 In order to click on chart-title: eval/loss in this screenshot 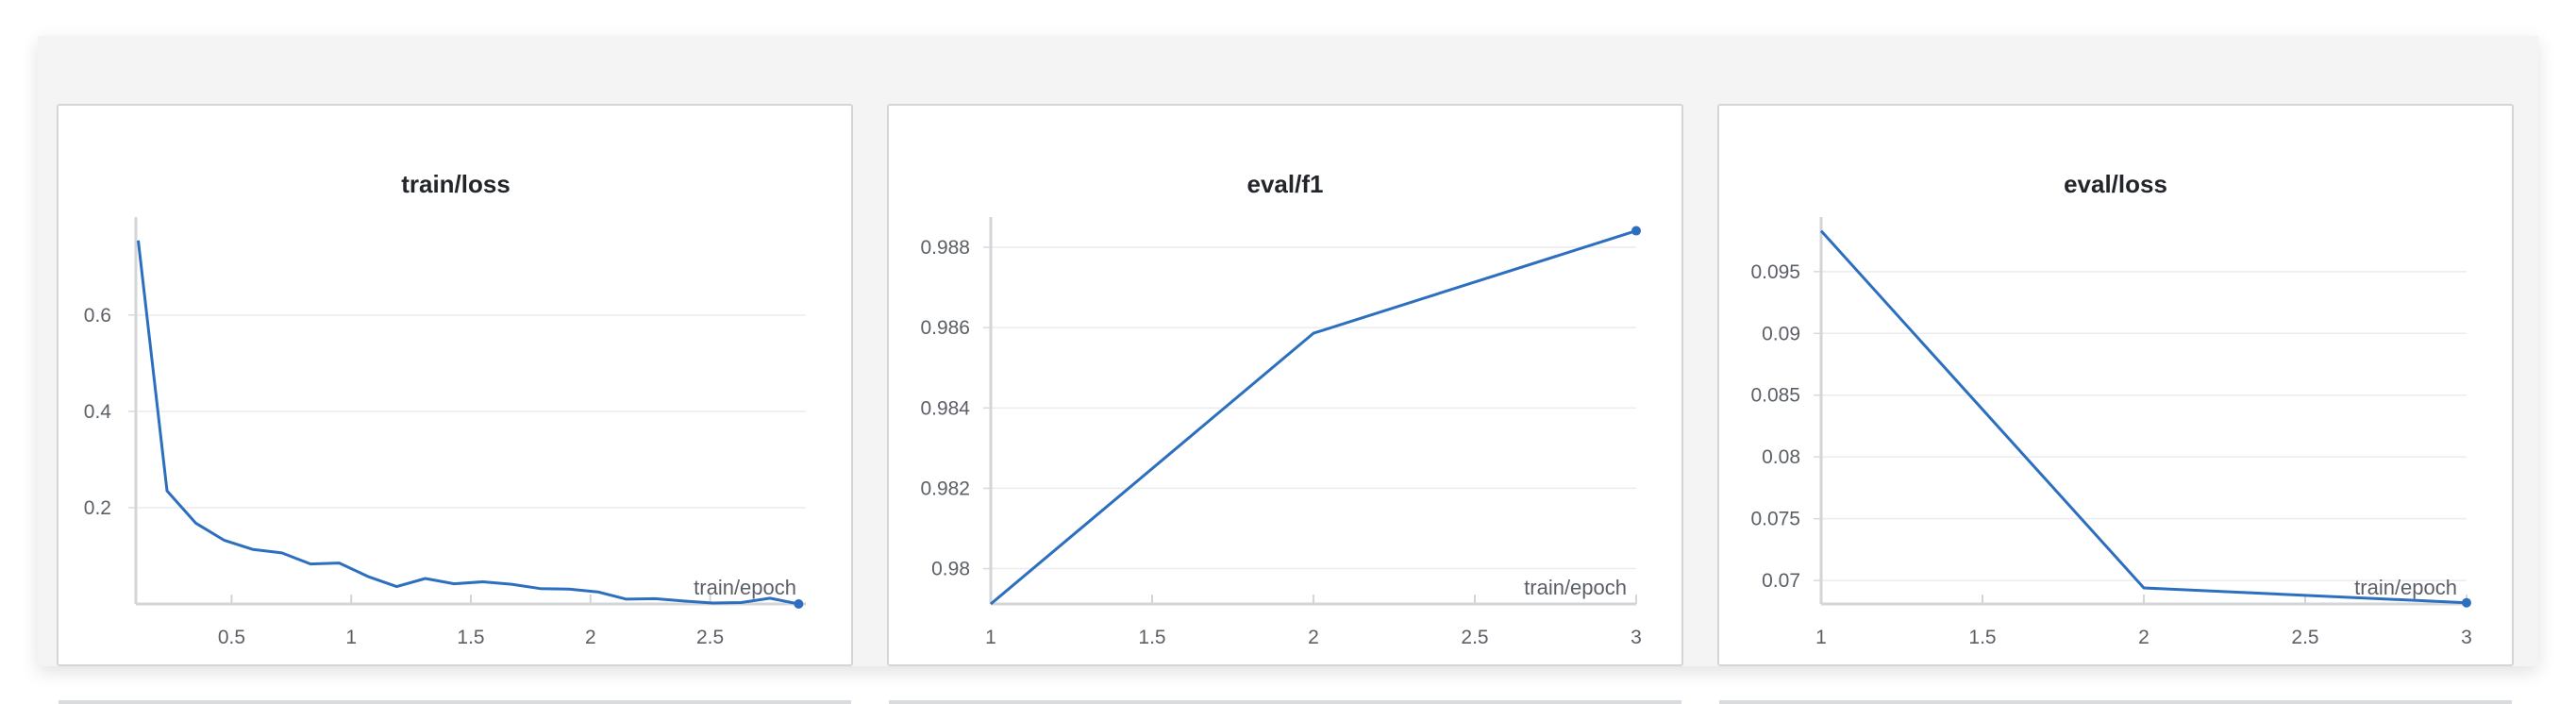, I will do `click(2115, 184)`.